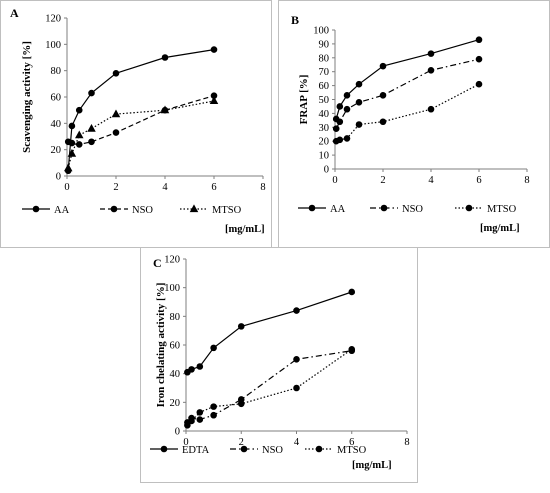 The height and width of the screenshot is (493, 550). Describe the element at coordinates (324, 156) in the screenshot. I see `y-tick-label: 10` at that location.